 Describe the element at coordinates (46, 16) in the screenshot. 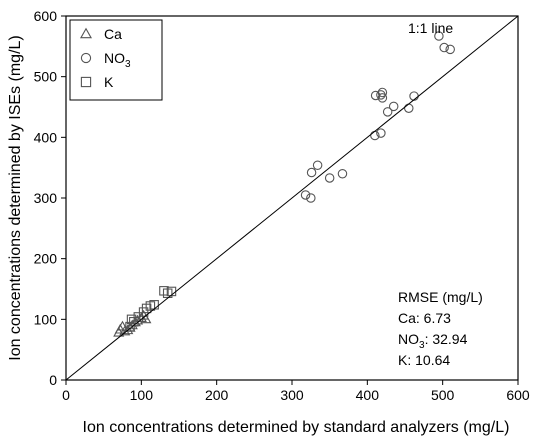

I see `y-tick-label: 600` at that location.